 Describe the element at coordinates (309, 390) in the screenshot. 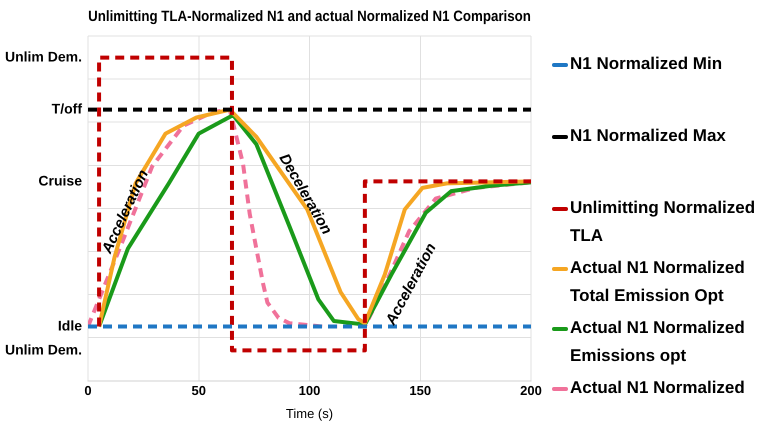

I see `x-tick-label: 100` at that location.